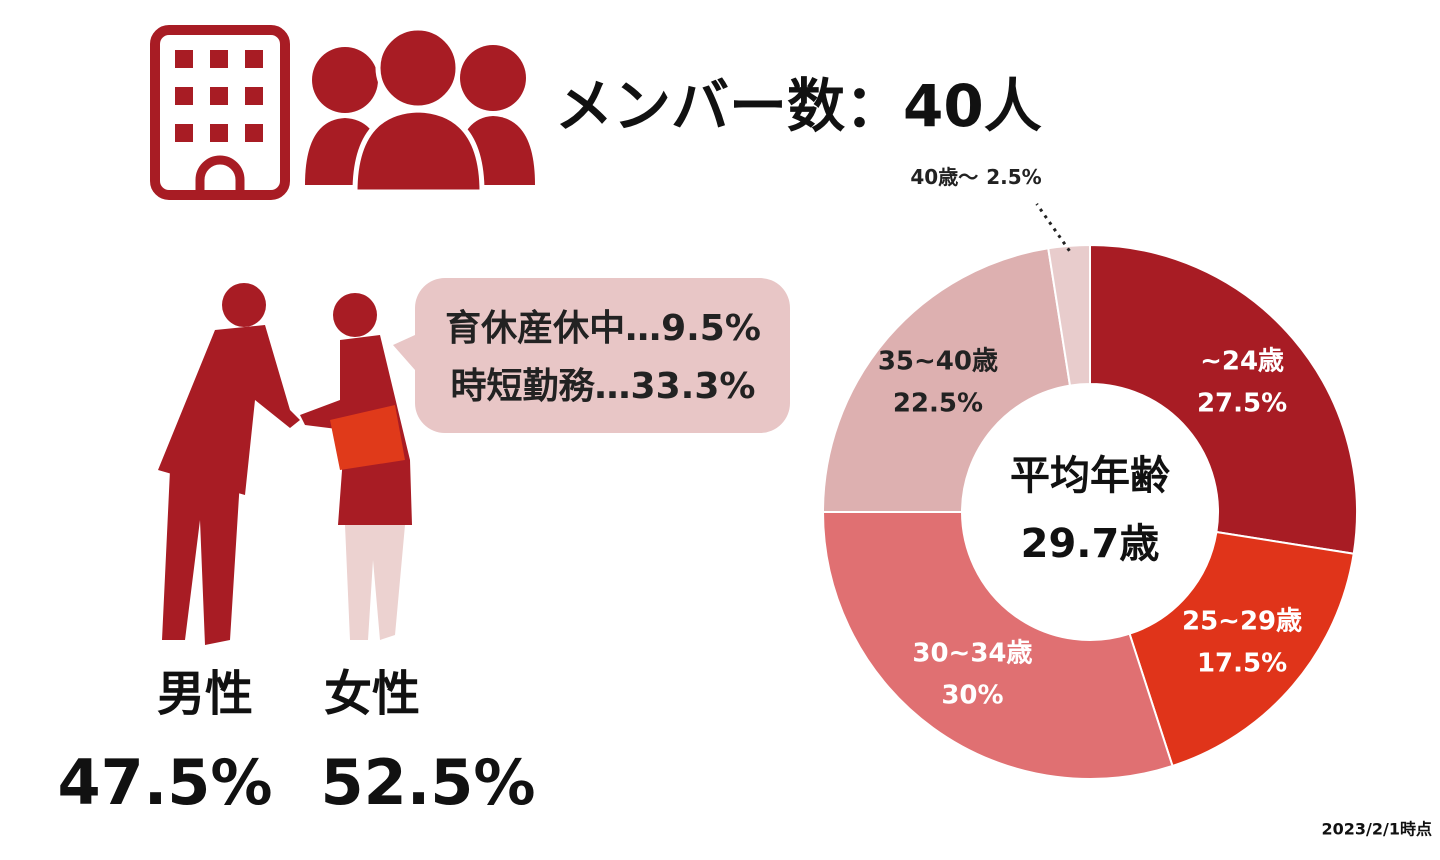 The image size is (1440, 860). Describe the element at coordinates (427, 782) in the screenshot. I see `gender-value: 52.5%` at that location.